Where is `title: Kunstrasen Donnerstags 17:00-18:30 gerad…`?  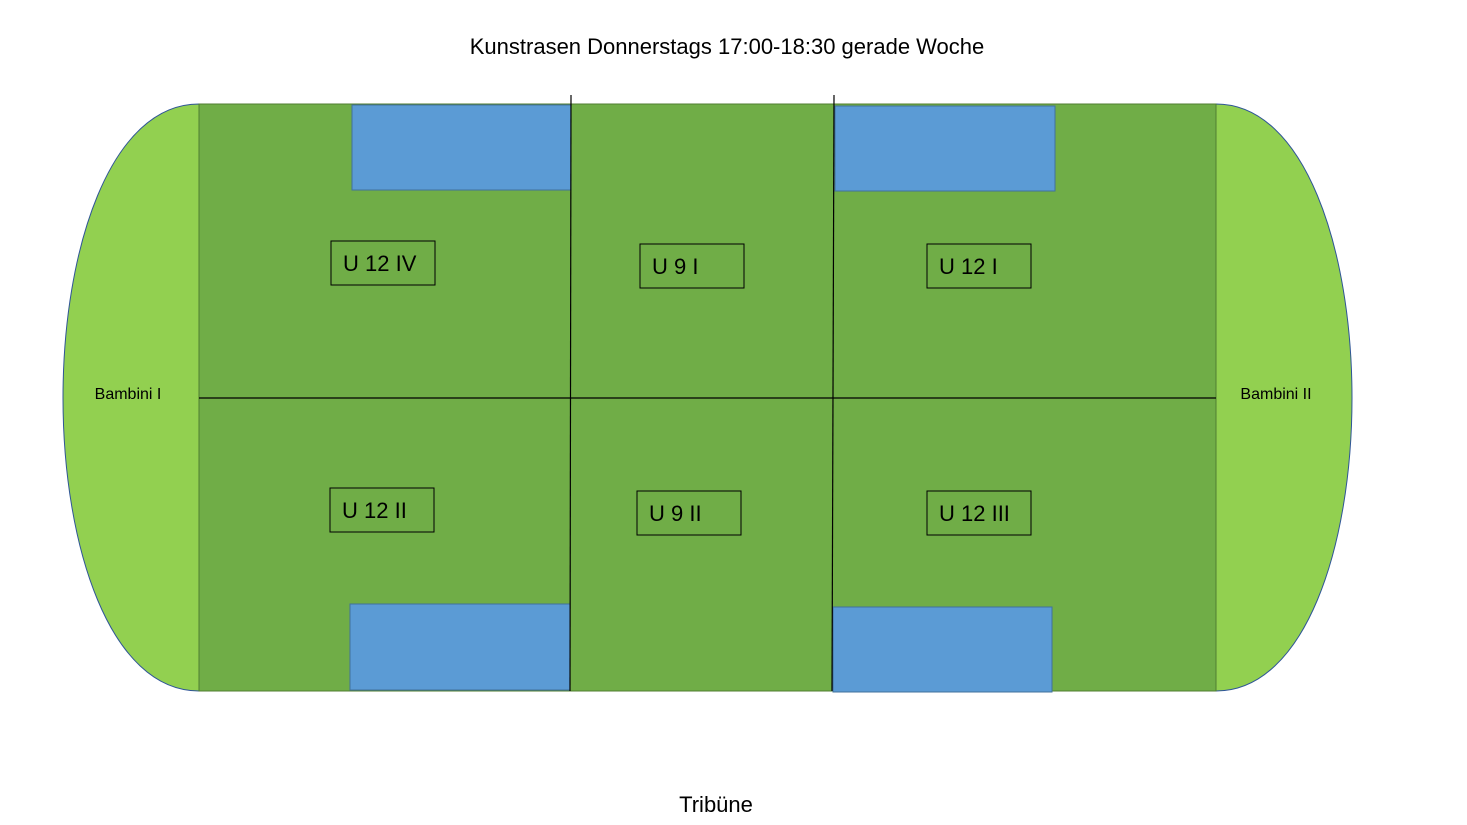 title: Kunstrasen Donnerstags 17:00-18:30 gerad… is located at coordinates (727, 46).